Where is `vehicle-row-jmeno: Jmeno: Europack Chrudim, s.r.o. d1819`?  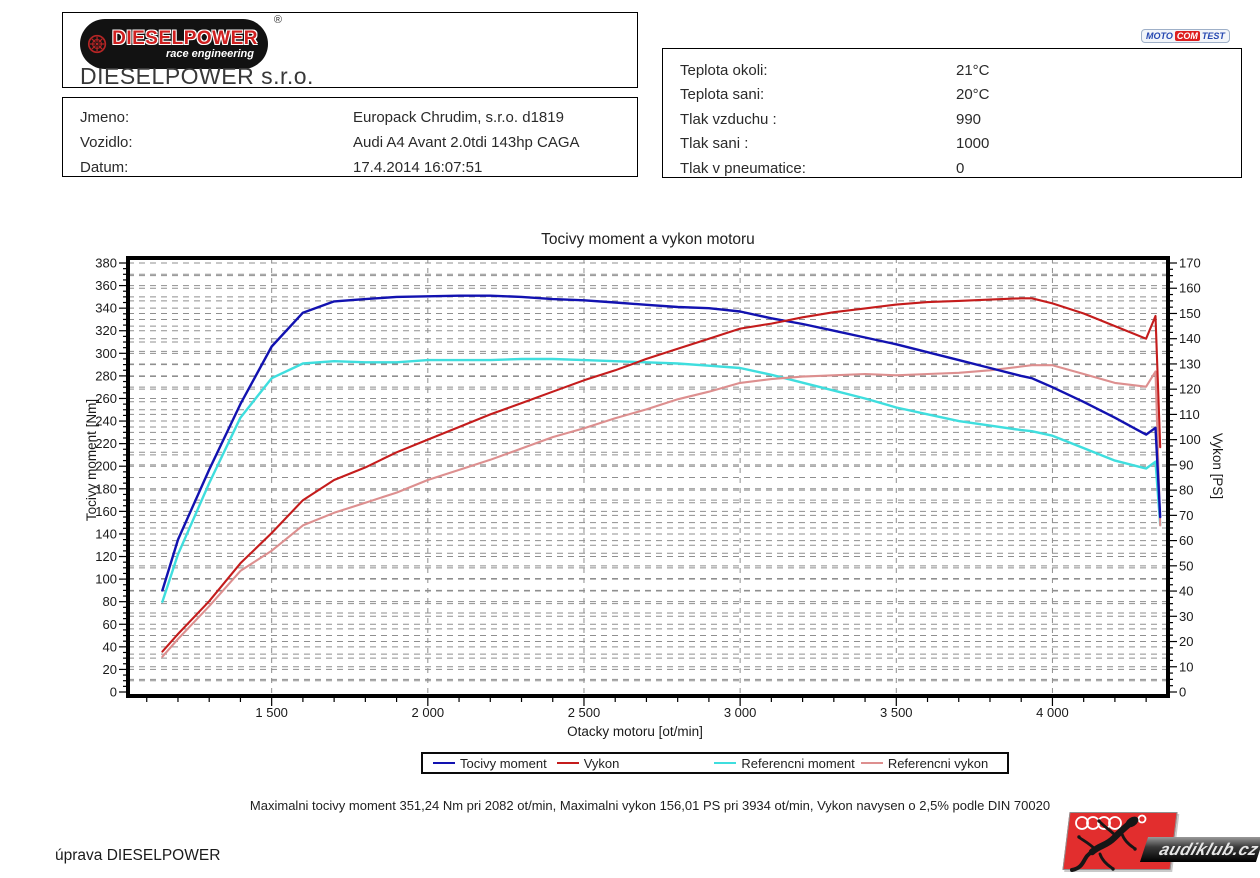
vehicle-row-jmeno: Jmeno: Europack Chrudim, s.r.o. d1819 is located at coordinates (350, 118).